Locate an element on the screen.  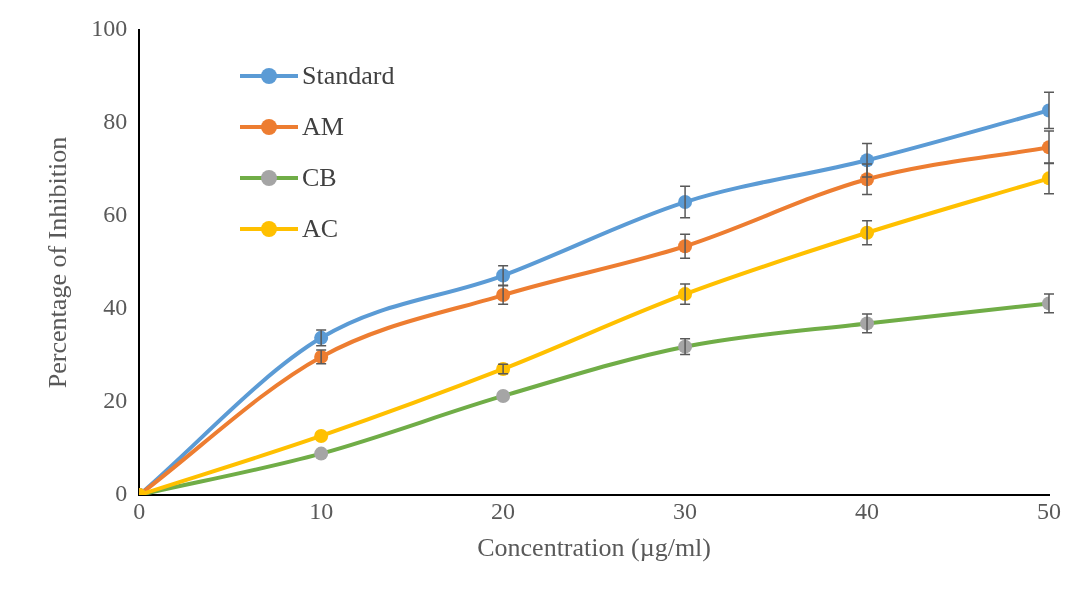
x-tick-label: 10 is located at coordinates (321, 510).